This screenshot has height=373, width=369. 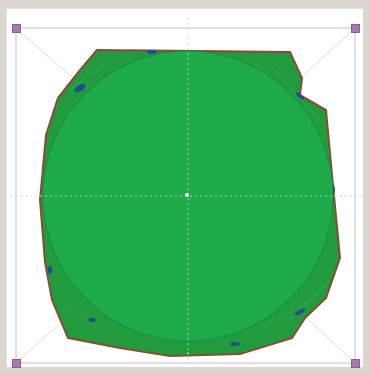 What do you see at coordinates (16, 363) in the screenshot?
I see `resize-handle-bottom-left` at bounding box center [16, 363].